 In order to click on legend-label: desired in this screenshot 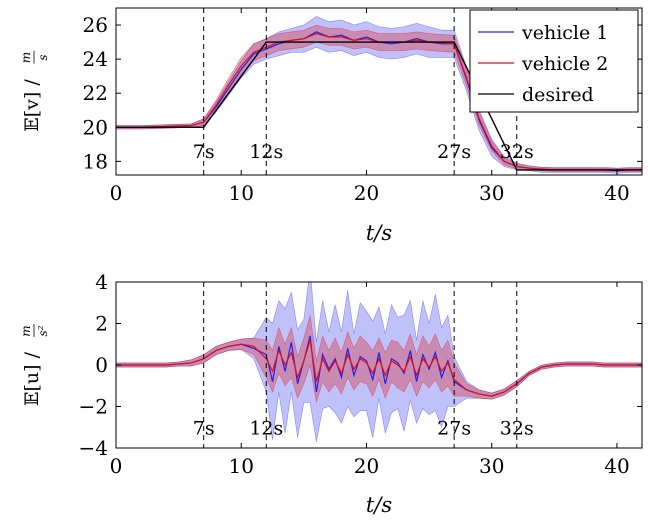, I will do `click(558, 95)`.